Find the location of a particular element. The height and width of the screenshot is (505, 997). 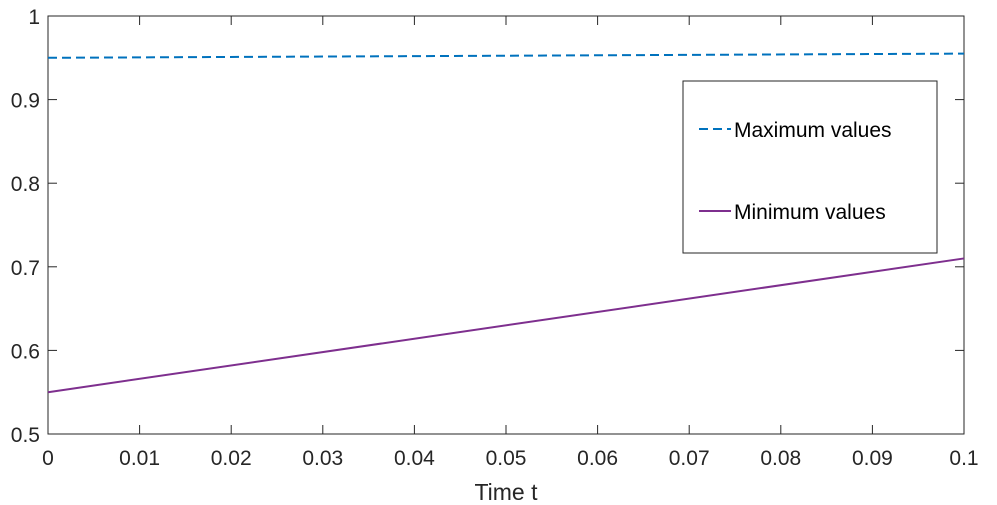

x-tick-label: 0.06 is located at coordinates (597, 458).